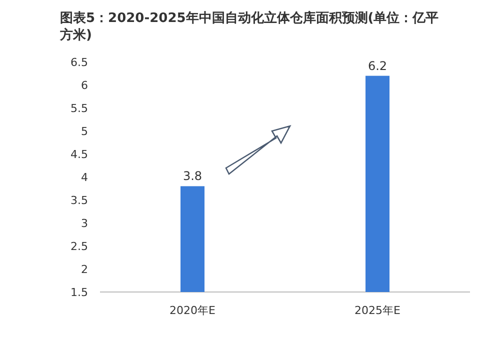 The image size is (500, 362). What do you see at coordinates (377, 310) in the screenshot?
I see `x-tick-label: 2025年E` at bounding box center [377, 310].